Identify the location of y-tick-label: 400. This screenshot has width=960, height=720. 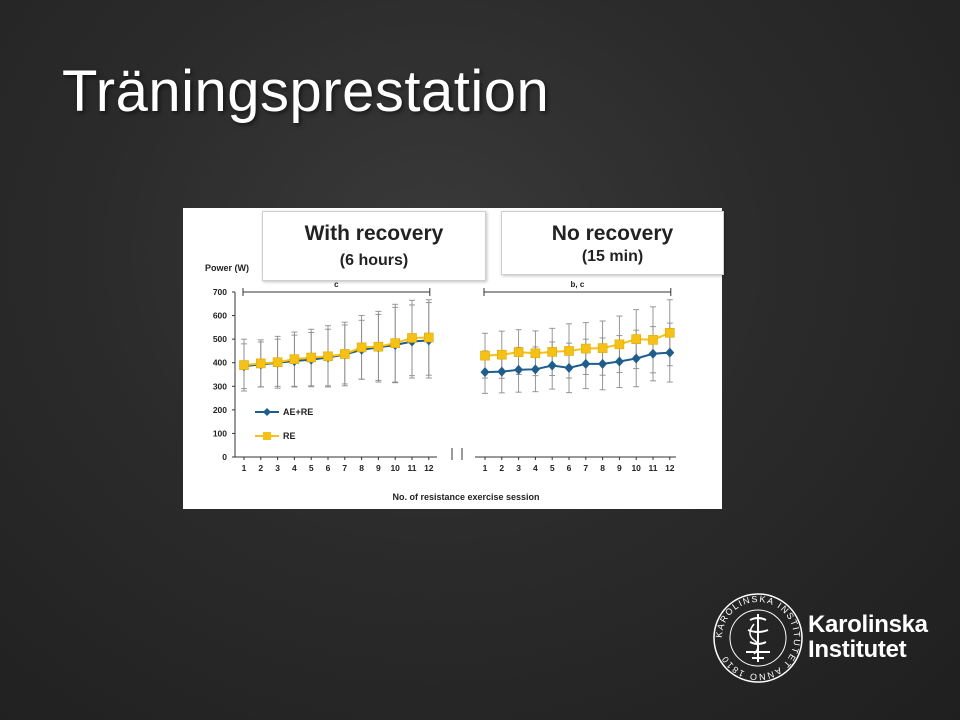
(220, 363).